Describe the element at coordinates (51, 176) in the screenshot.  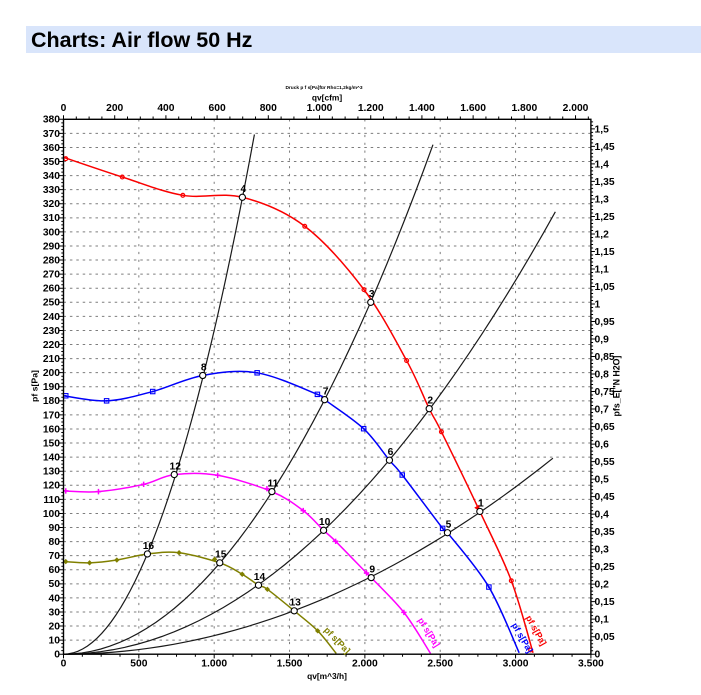
I see `svg-text: 340` at that location.